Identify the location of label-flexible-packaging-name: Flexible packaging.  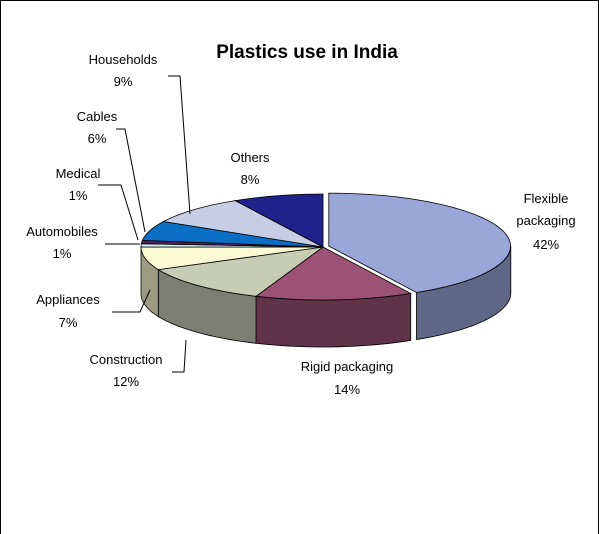
(545, 209).